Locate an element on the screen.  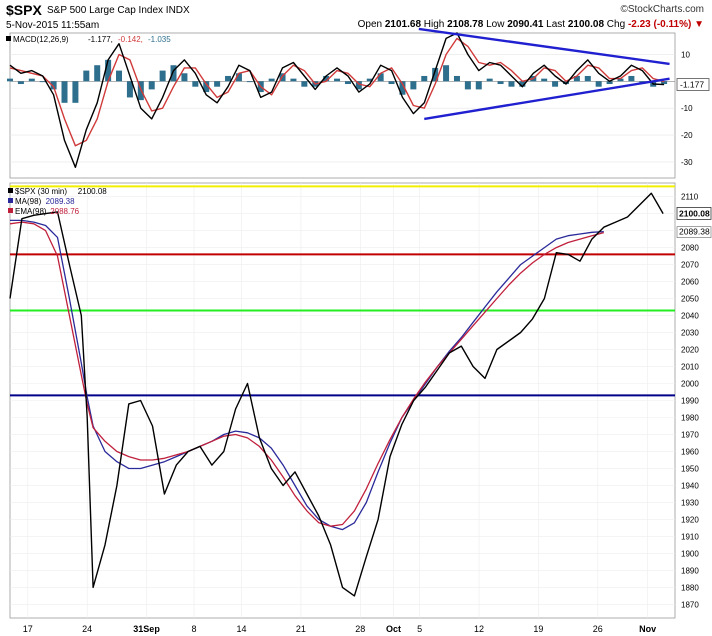
price-ytick-label: 1930 is located at coordinates (690, 502).